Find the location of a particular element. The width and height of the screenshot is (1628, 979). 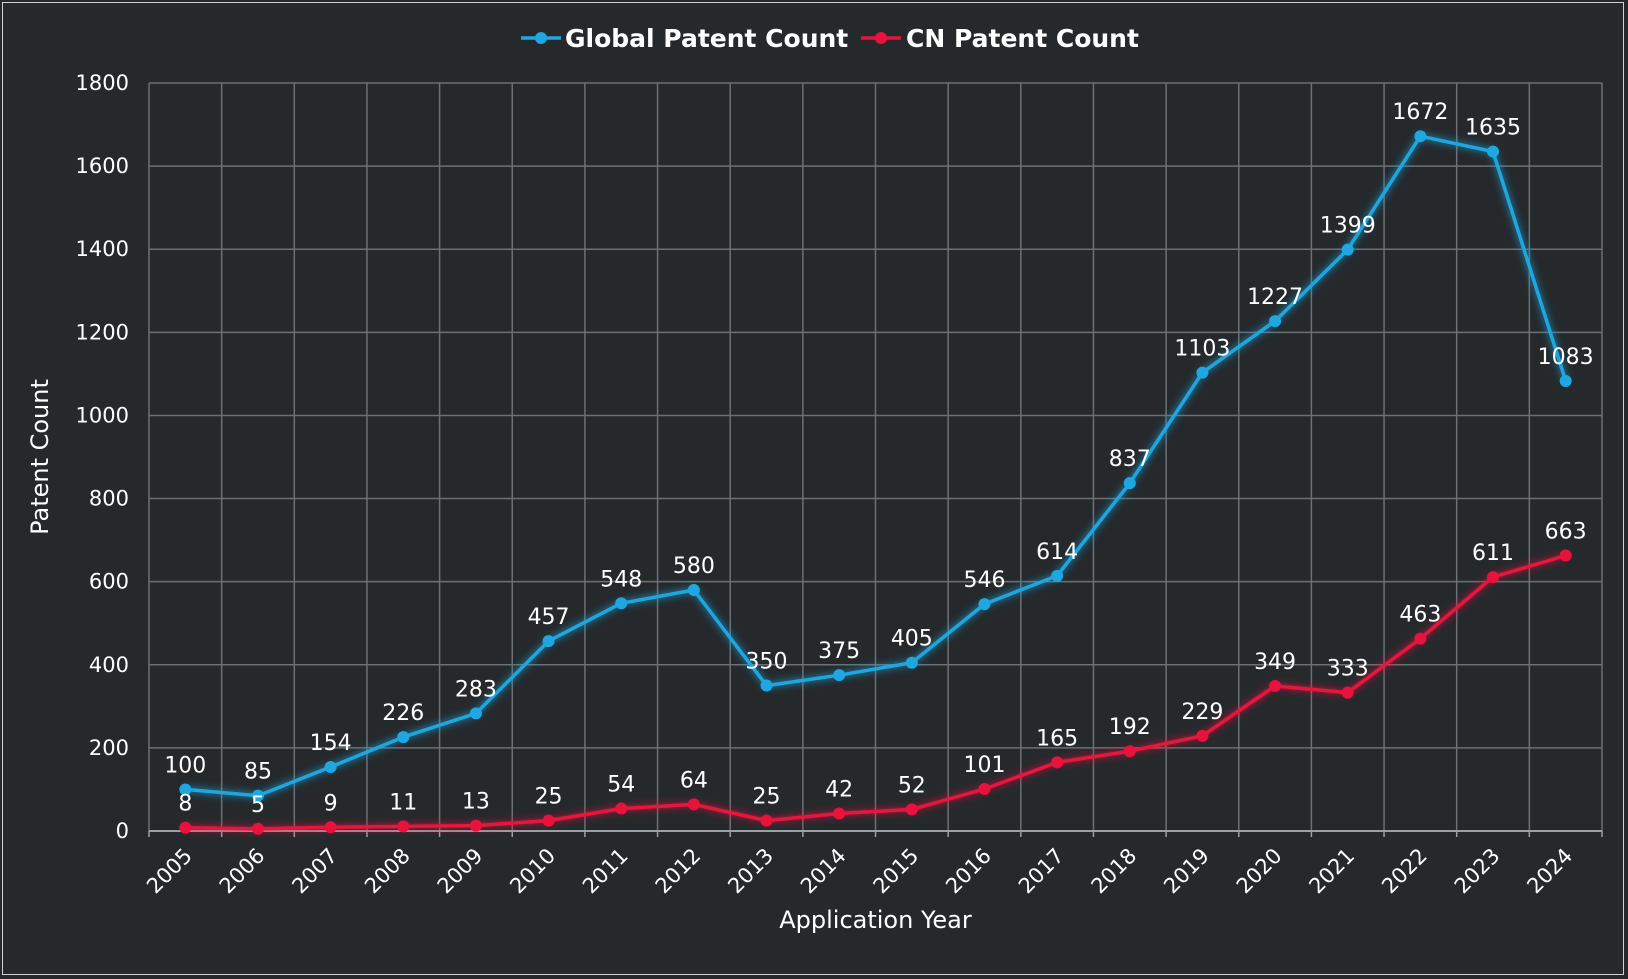

data-label: 611 is located at coordinates (1493, 553).